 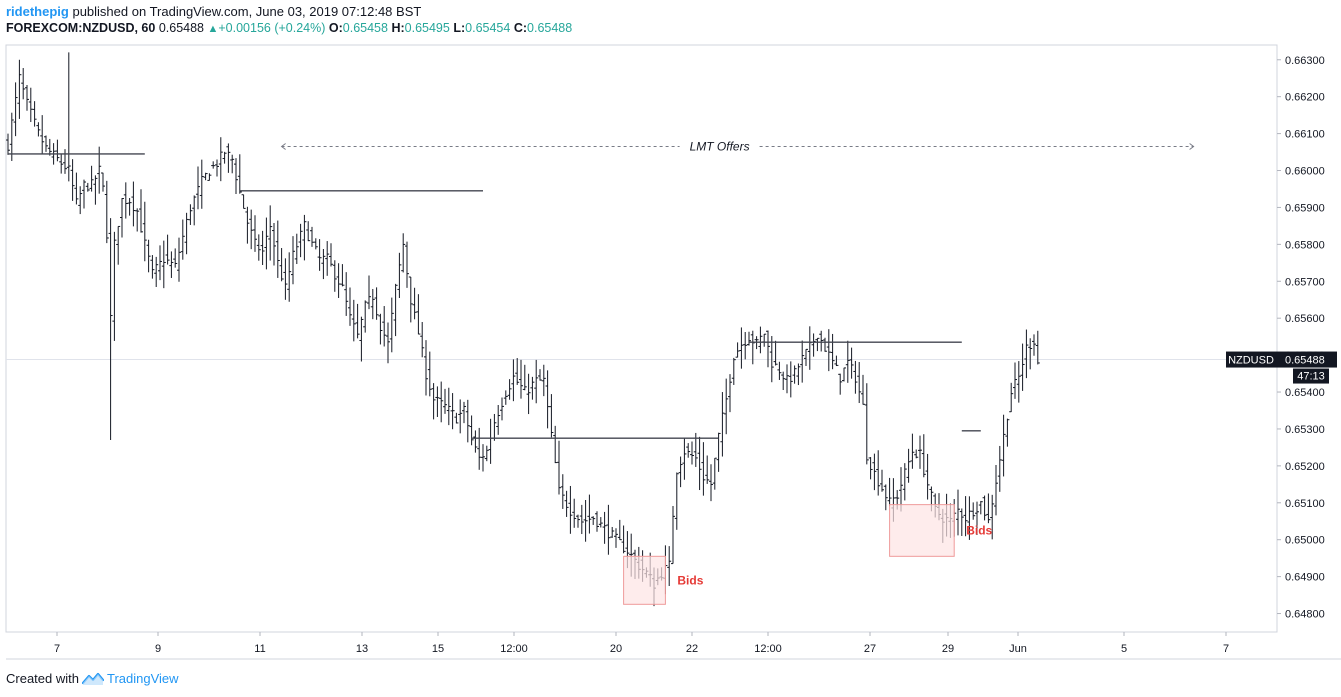 What do you see at coordinates (362, 649) in the screenshot?
I see `x-tick-label: 13` at bounding box center [362, 649].